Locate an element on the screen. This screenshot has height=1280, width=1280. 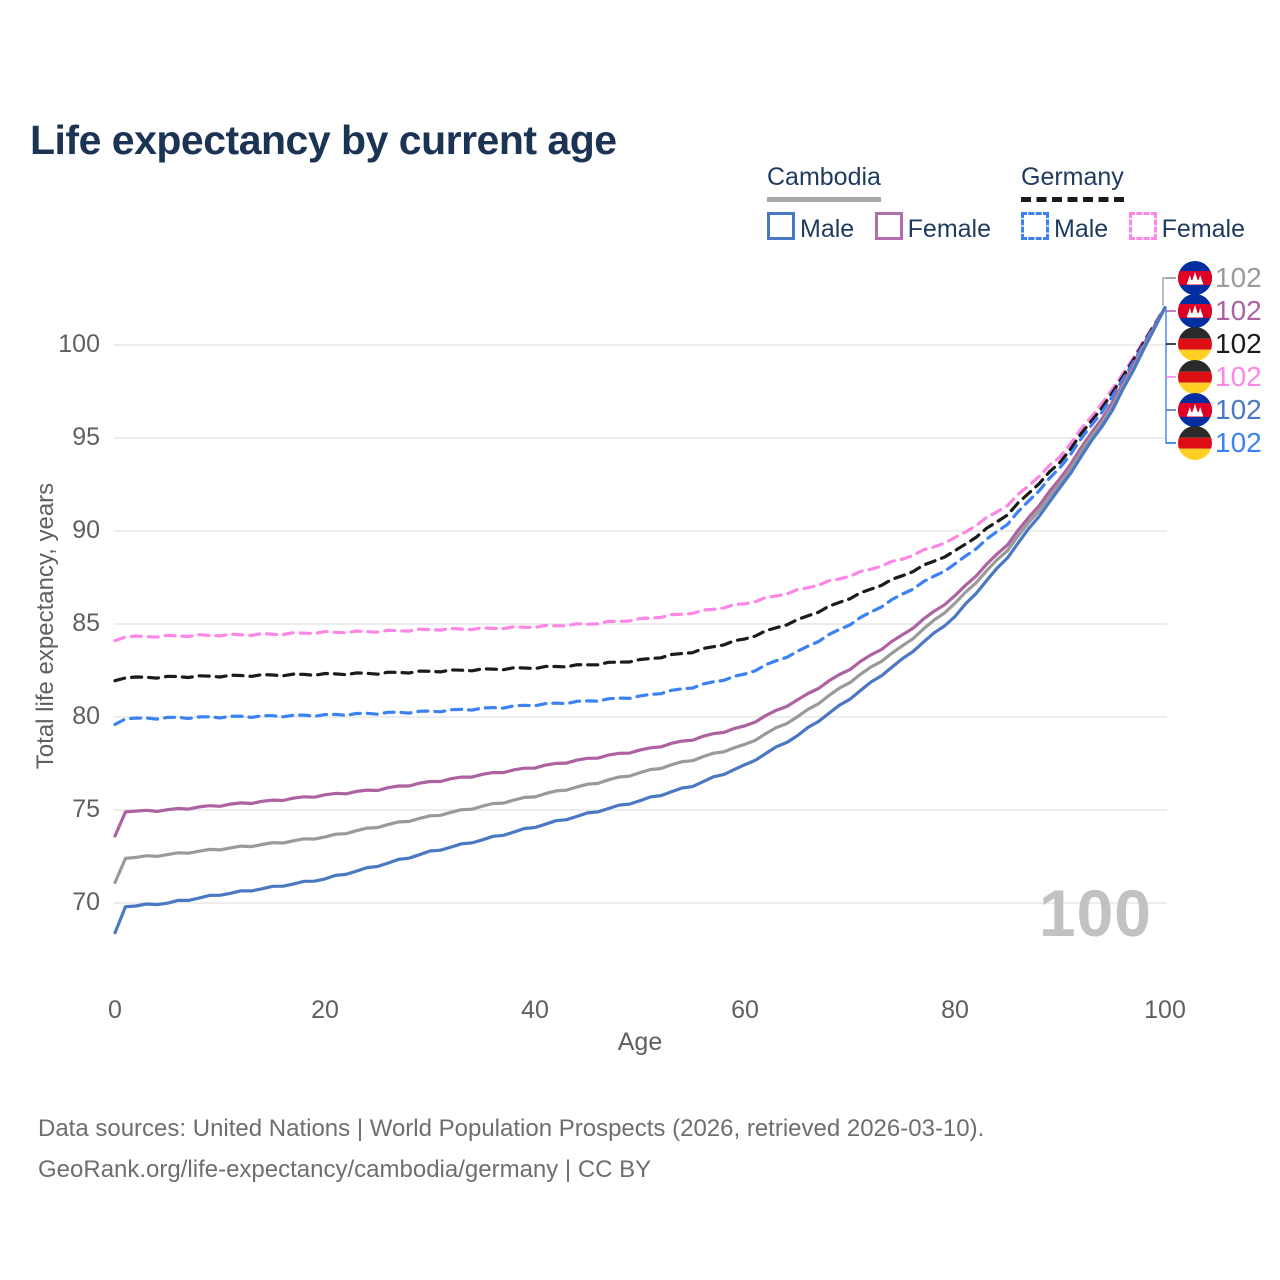
current-age-watermark: 100 is located at coordinates (1095, 913).